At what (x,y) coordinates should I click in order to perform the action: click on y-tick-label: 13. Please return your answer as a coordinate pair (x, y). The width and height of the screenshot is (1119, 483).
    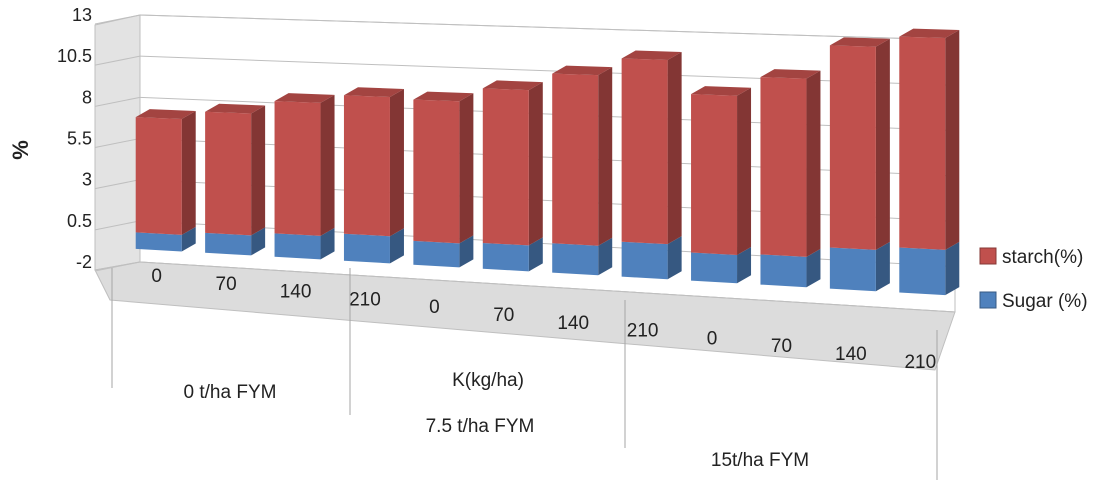
    Looking at the image, I should click on (82, 15).